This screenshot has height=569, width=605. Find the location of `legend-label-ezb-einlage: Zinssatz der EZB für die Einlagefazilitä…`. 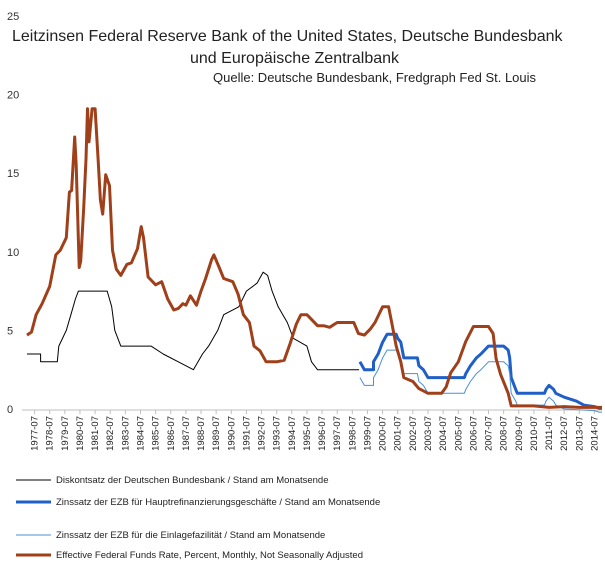

legend-label-ezb-einlage: Zinssatz der EZB für die Einlagefazilitä… is located at coordinates (190, 535).